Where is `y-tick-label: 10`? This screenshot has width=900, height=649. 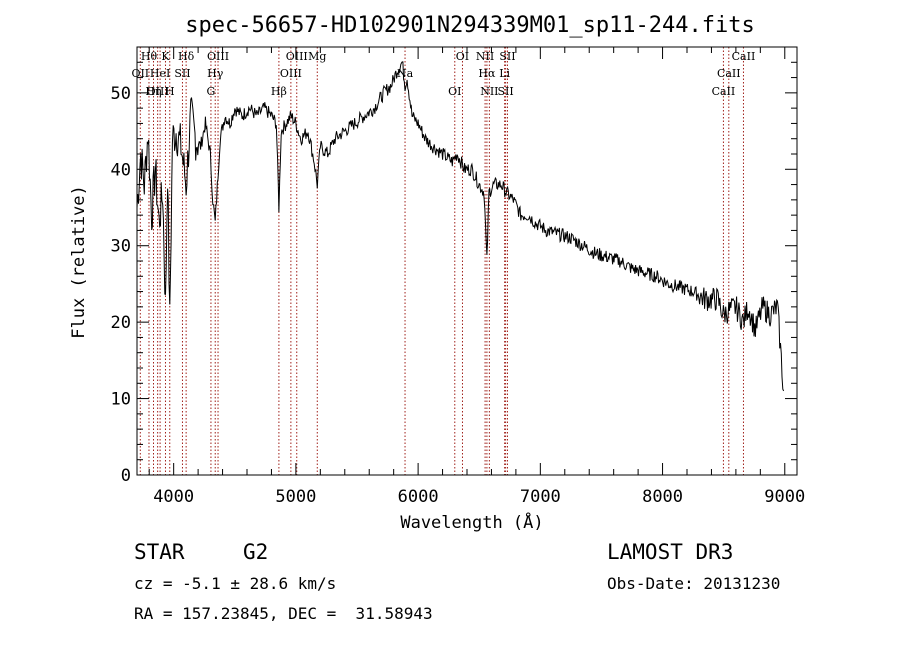
y-tick-label: 10 is located at coordinates (121, 400).